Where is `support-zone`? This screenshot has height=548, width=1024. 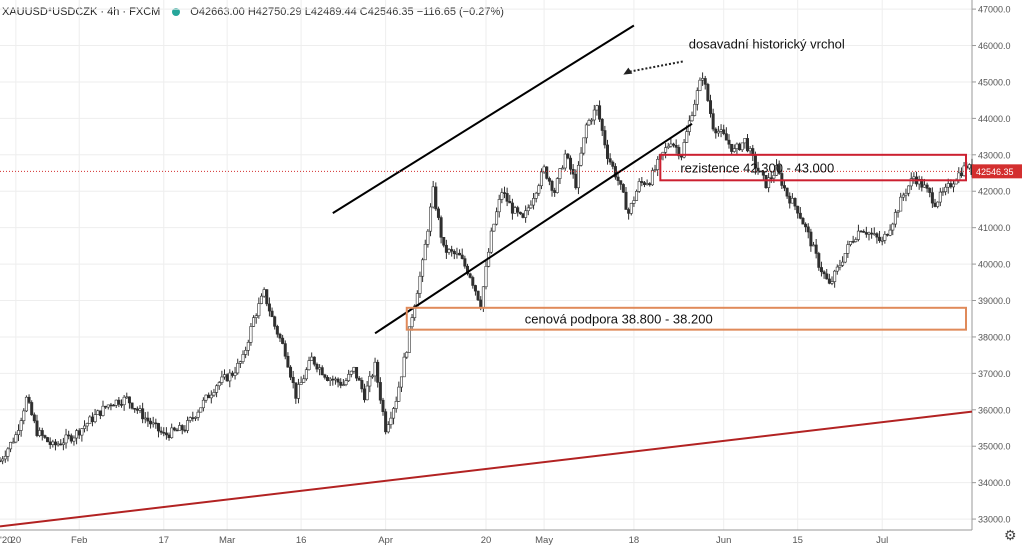
support-zone is located at coordinates (686, 318).